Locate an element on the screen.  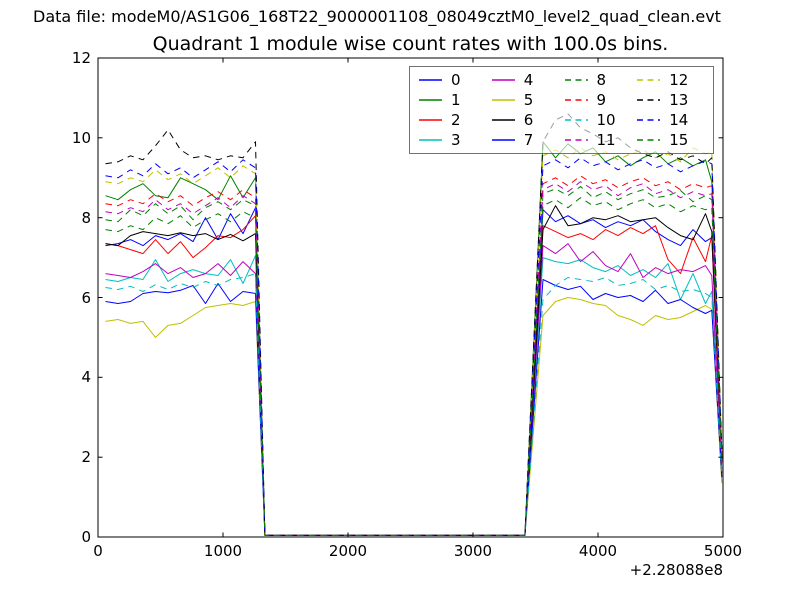
legend-item-label: 6 is located at coordinates (528, 119).